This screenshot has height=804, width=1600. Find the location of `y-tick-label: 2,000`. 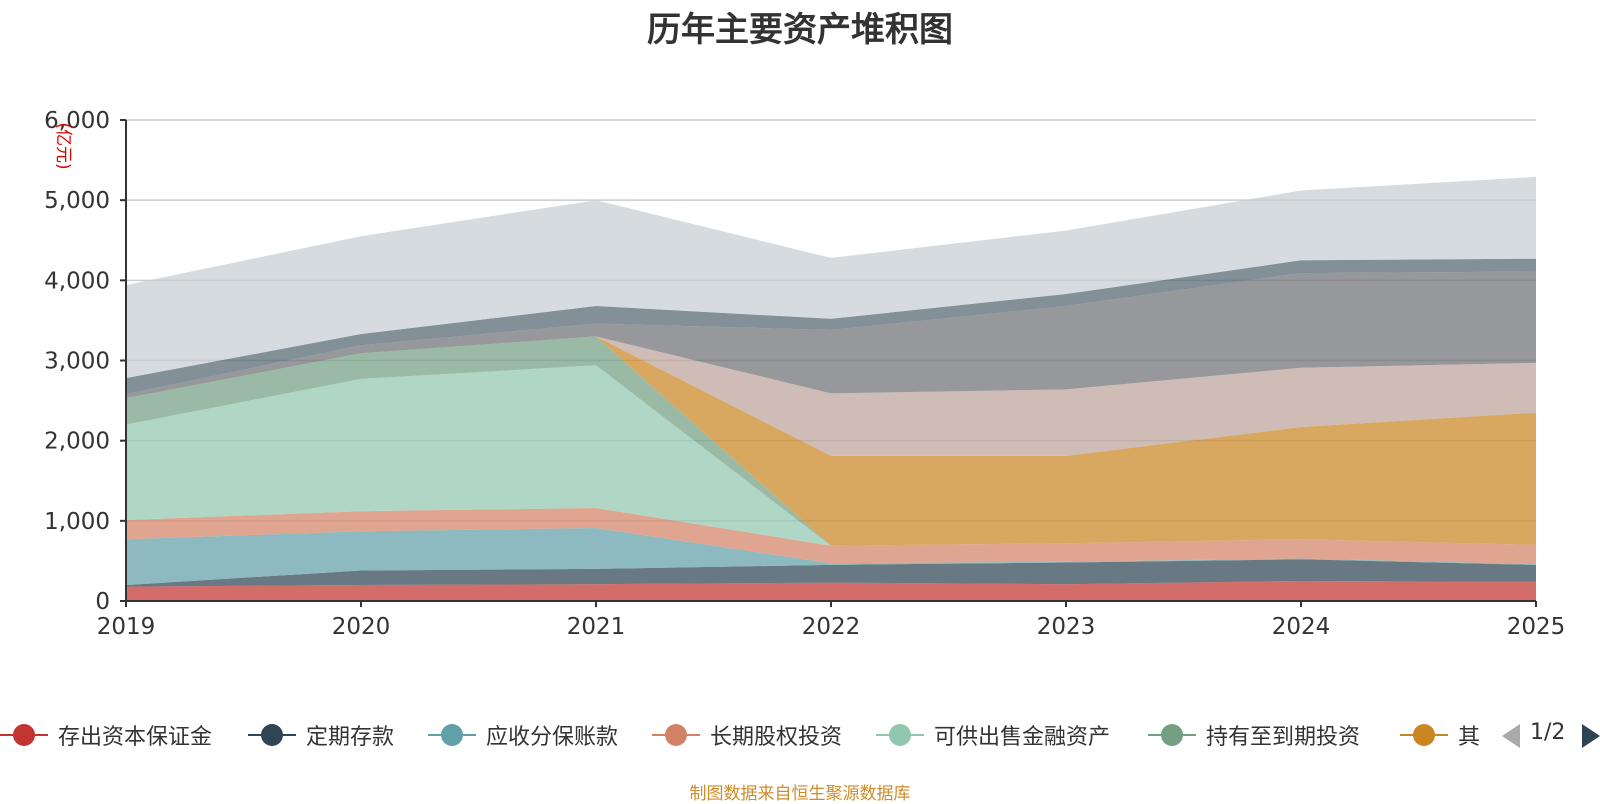

y-tick-label: 2,000 is located at coordinates (77, 442).